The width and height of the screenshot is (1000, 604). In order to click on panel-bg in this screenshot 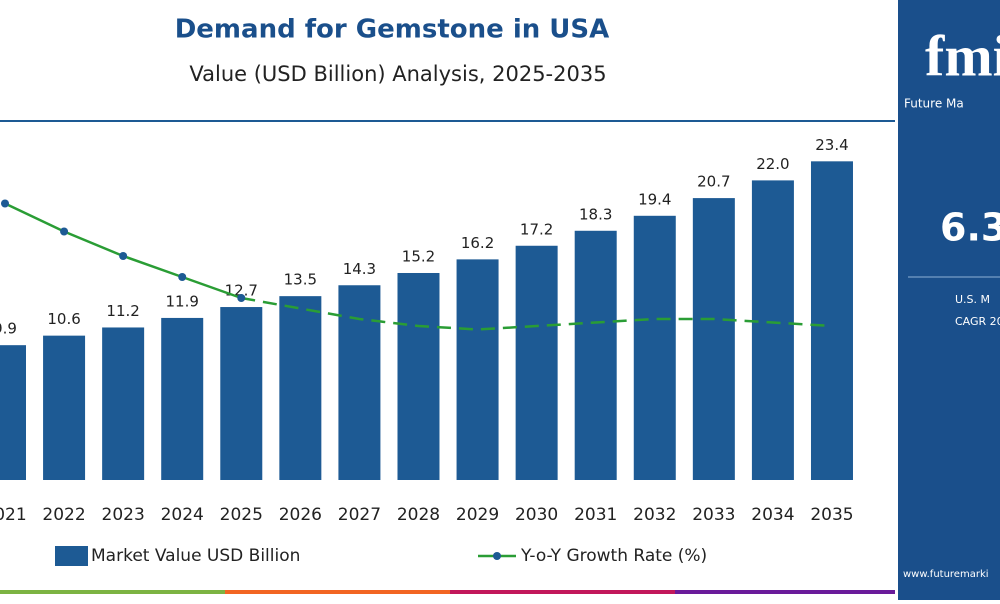, I will do `click(949, 300)`.